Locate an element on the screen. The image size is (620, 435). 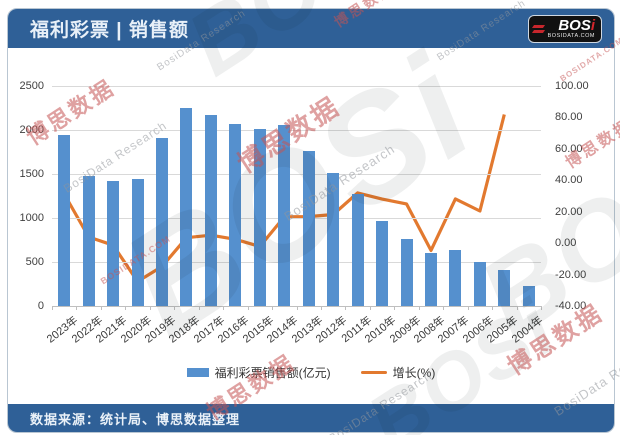
logo-stripes-icon is located at coordinates (538, 30).